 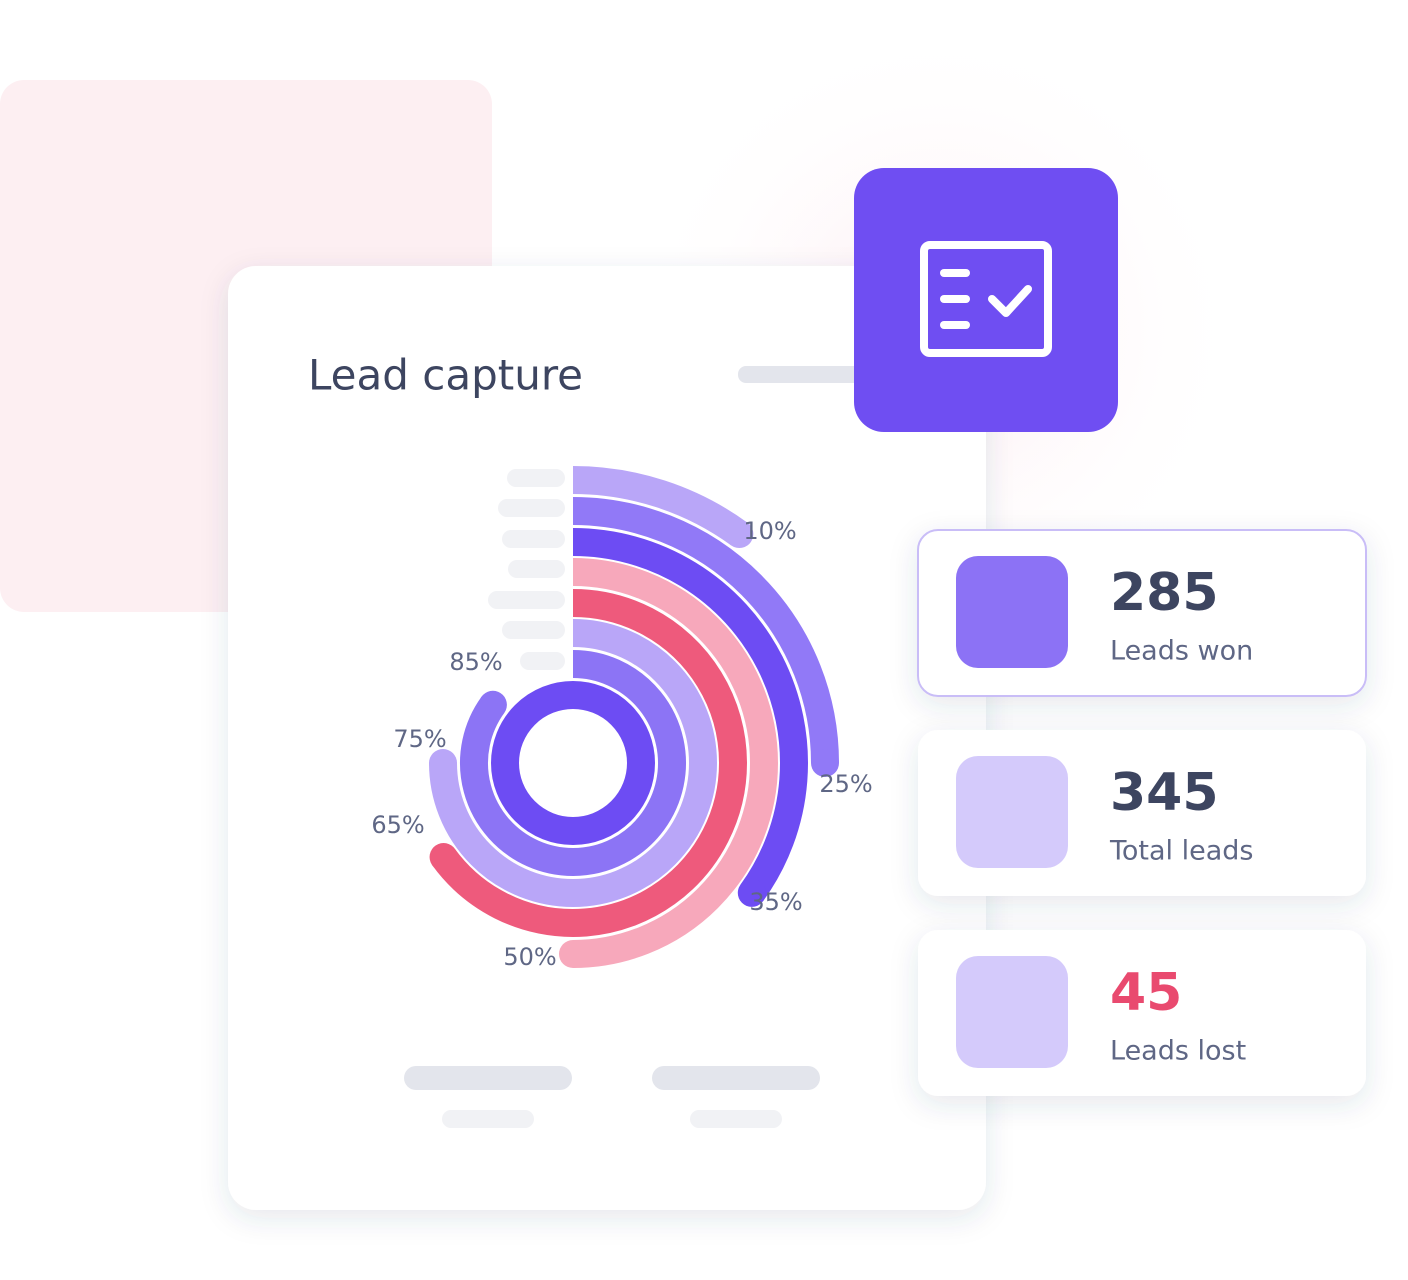 What do you see at coordinates (845, 784) in the screenshot?
I see `value-label: 25%` at bounding box center [845, 784].